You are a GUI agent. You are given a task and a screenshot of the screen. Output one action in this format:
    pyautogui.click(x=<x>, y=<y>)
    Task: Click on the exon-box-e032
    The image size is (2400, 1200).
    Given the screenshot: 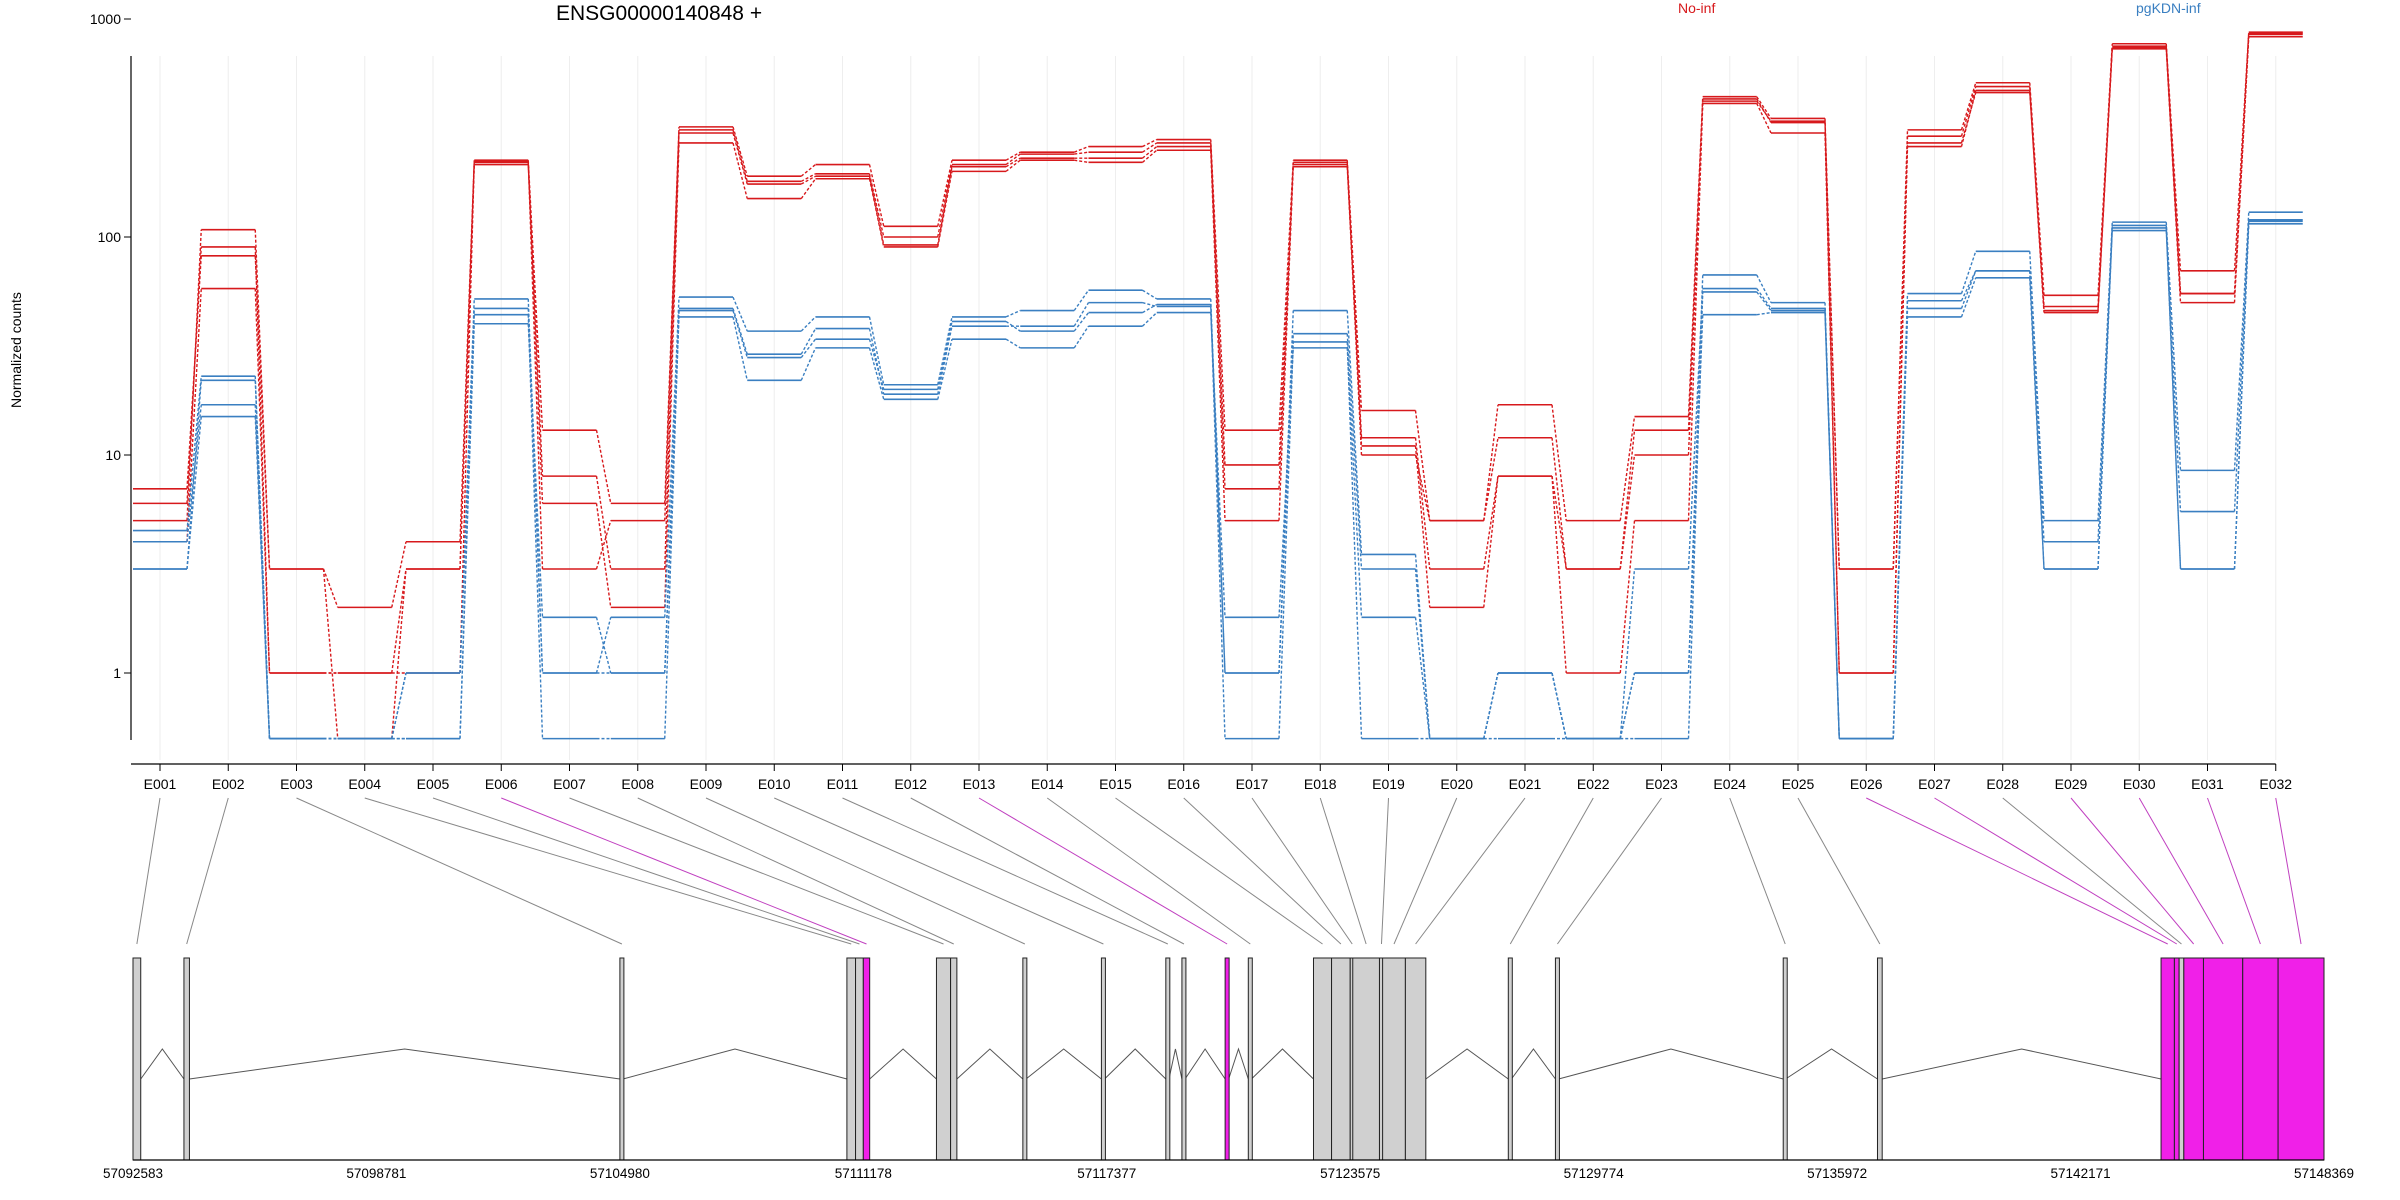 What is the action you would take?
    pyautogui.click(x=2301, y=1059)
    